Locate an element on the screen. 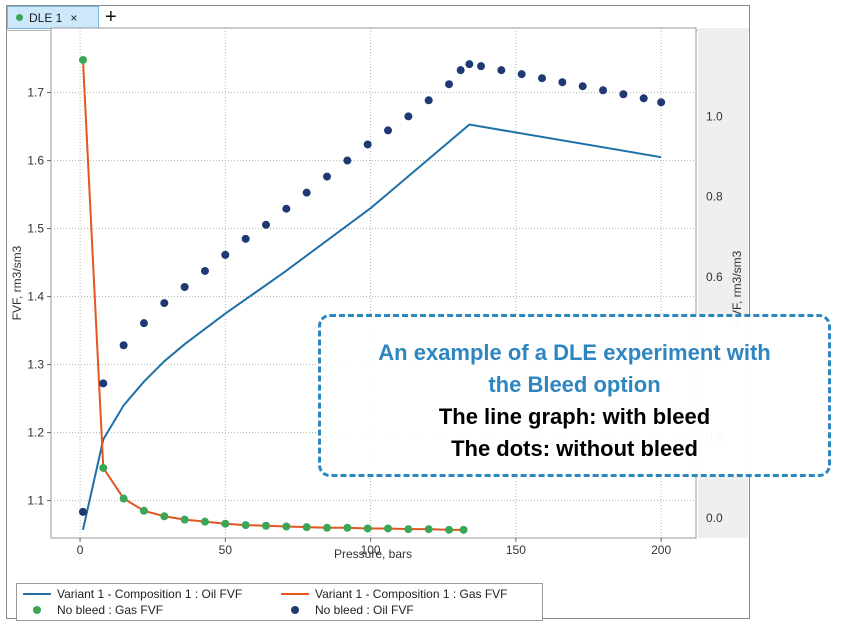 The image size is (843, 630). left-tick-label: 1.5 is located at coordinates (35, 229).